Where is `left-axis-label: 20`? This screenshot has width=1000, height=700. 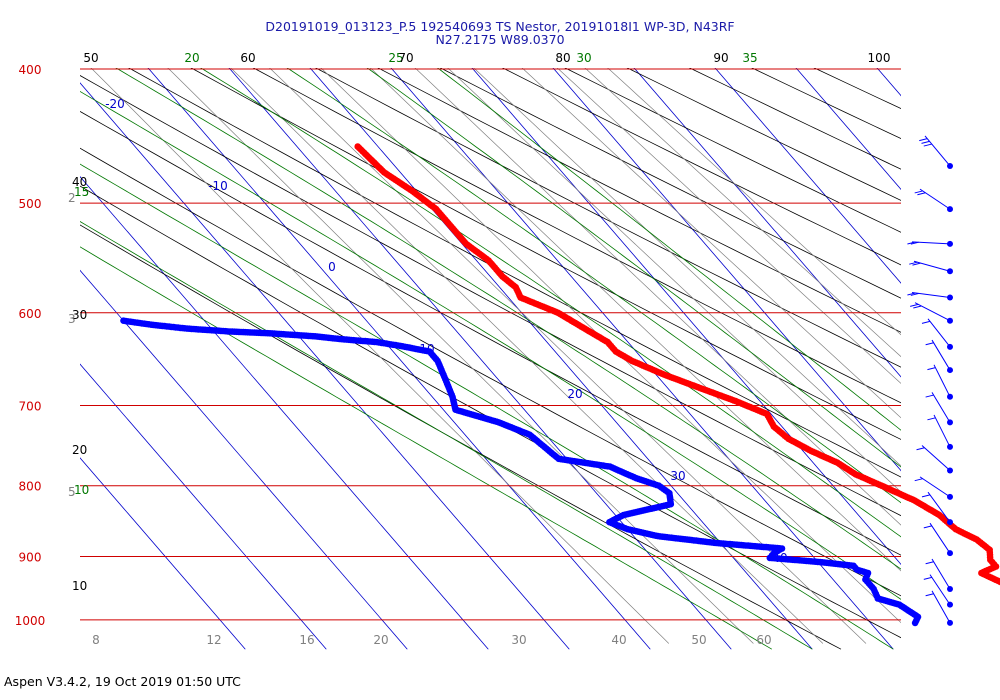
left-axis-label: 20 is located at coordinates (79, 450).